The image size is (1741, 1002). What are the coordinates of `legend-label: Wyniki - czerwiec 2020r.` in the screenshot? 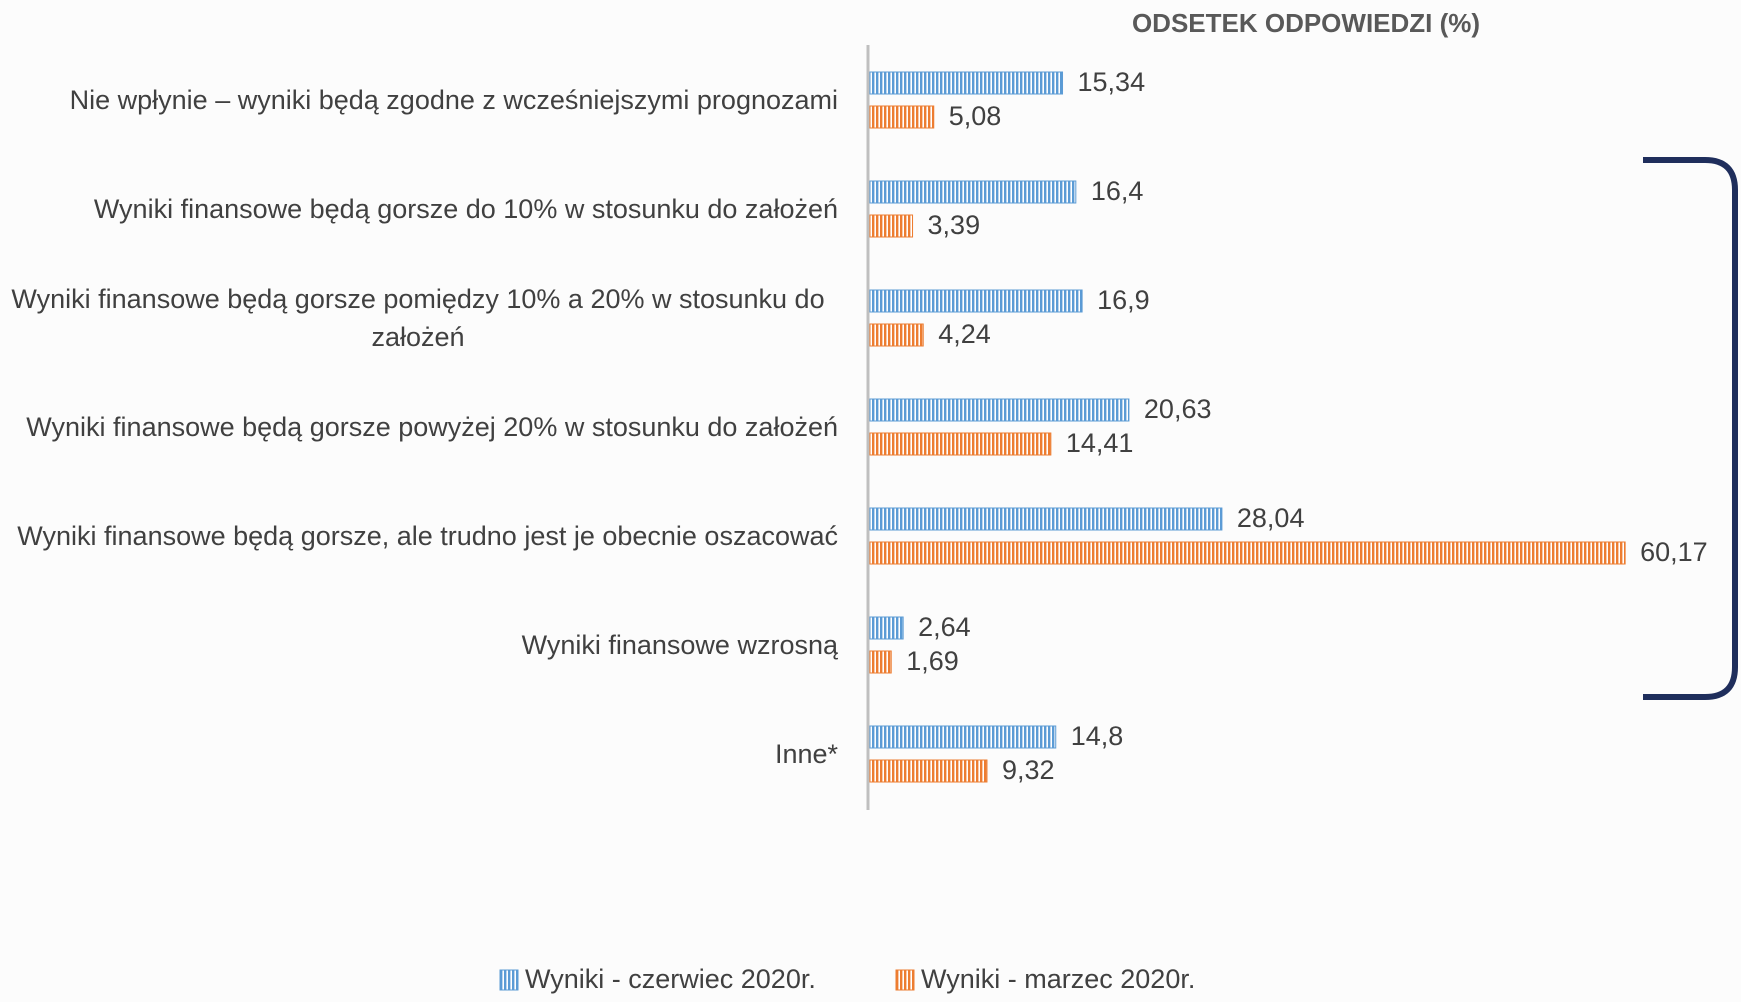 It's located at (670, 979).